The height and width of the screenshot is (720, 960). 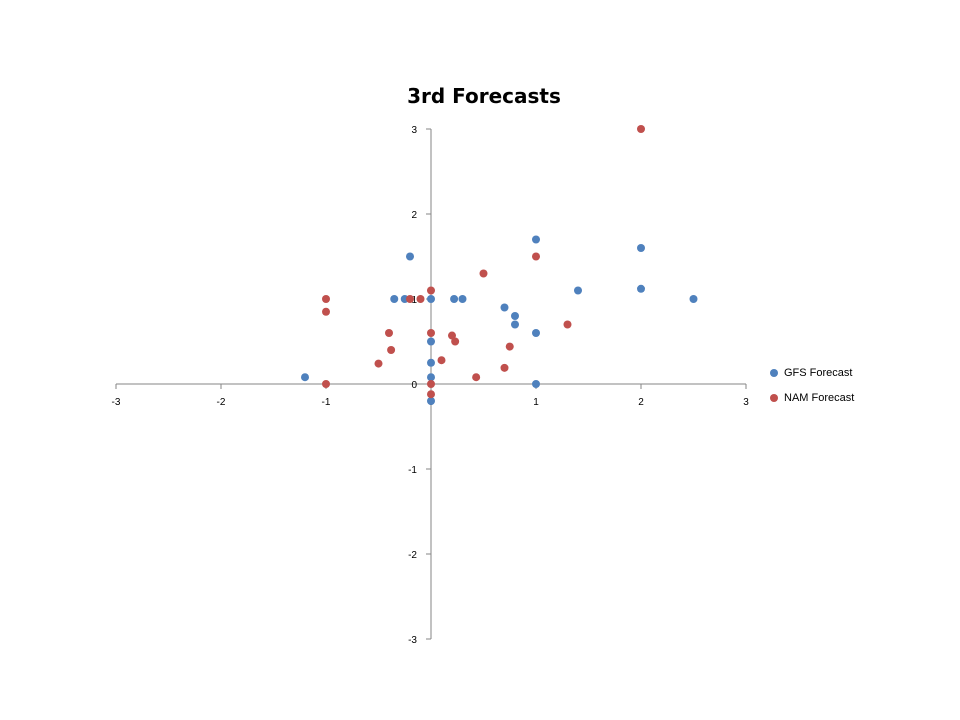 What do you see at coordinates (412, 470) in the screenshot?
I see `y-tick-label: -1` at bounding box center [412, 470].